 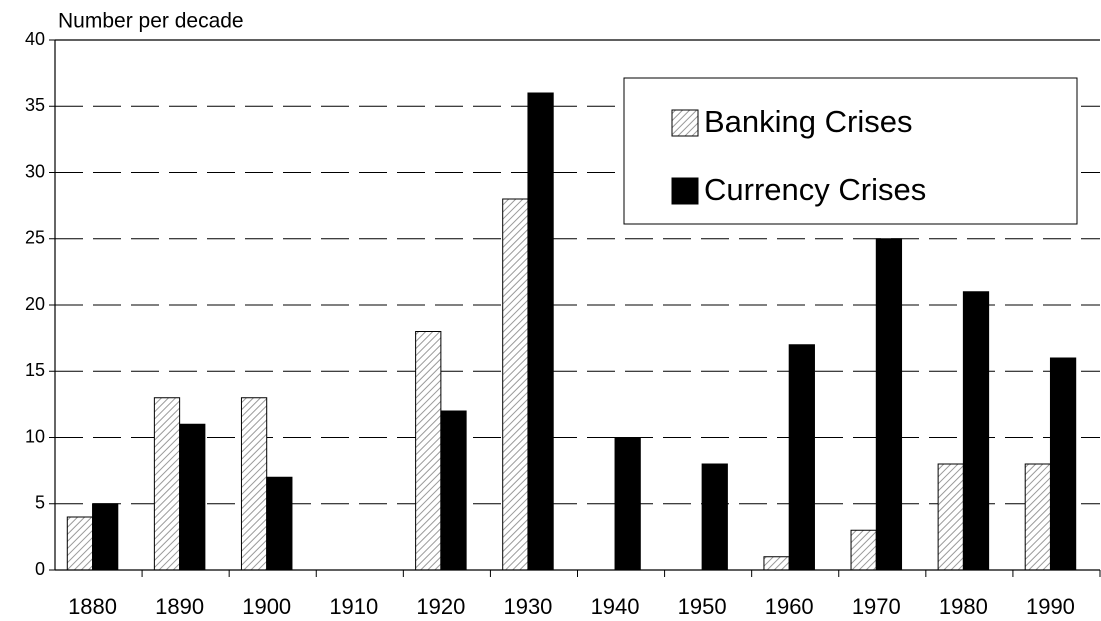 I want to click on x-tick-label: 1910, so click(x=353, y=606).